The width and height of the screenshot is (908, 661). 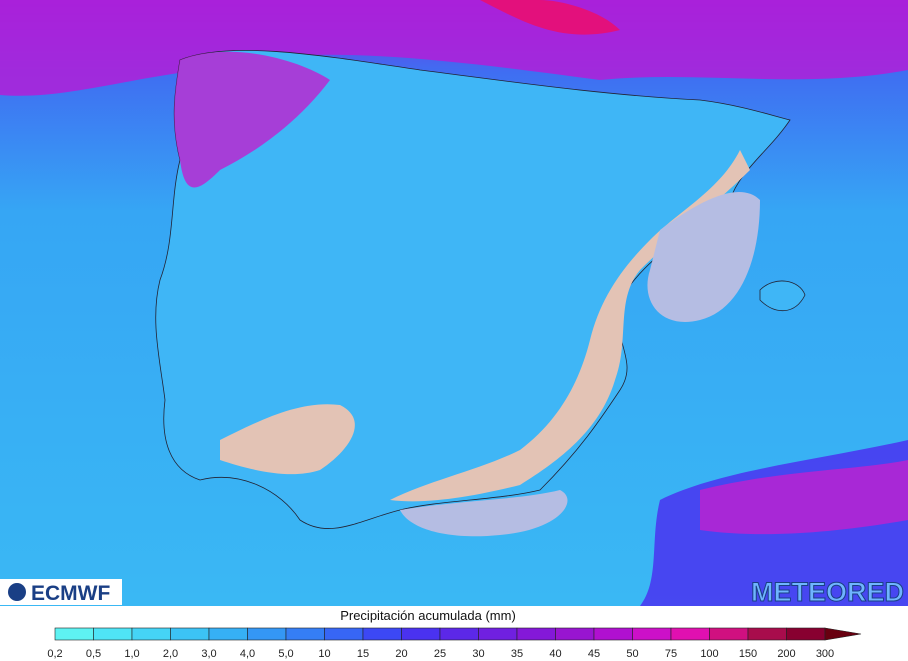 I want to click on heavy-rain, so click(x=550, y=17).